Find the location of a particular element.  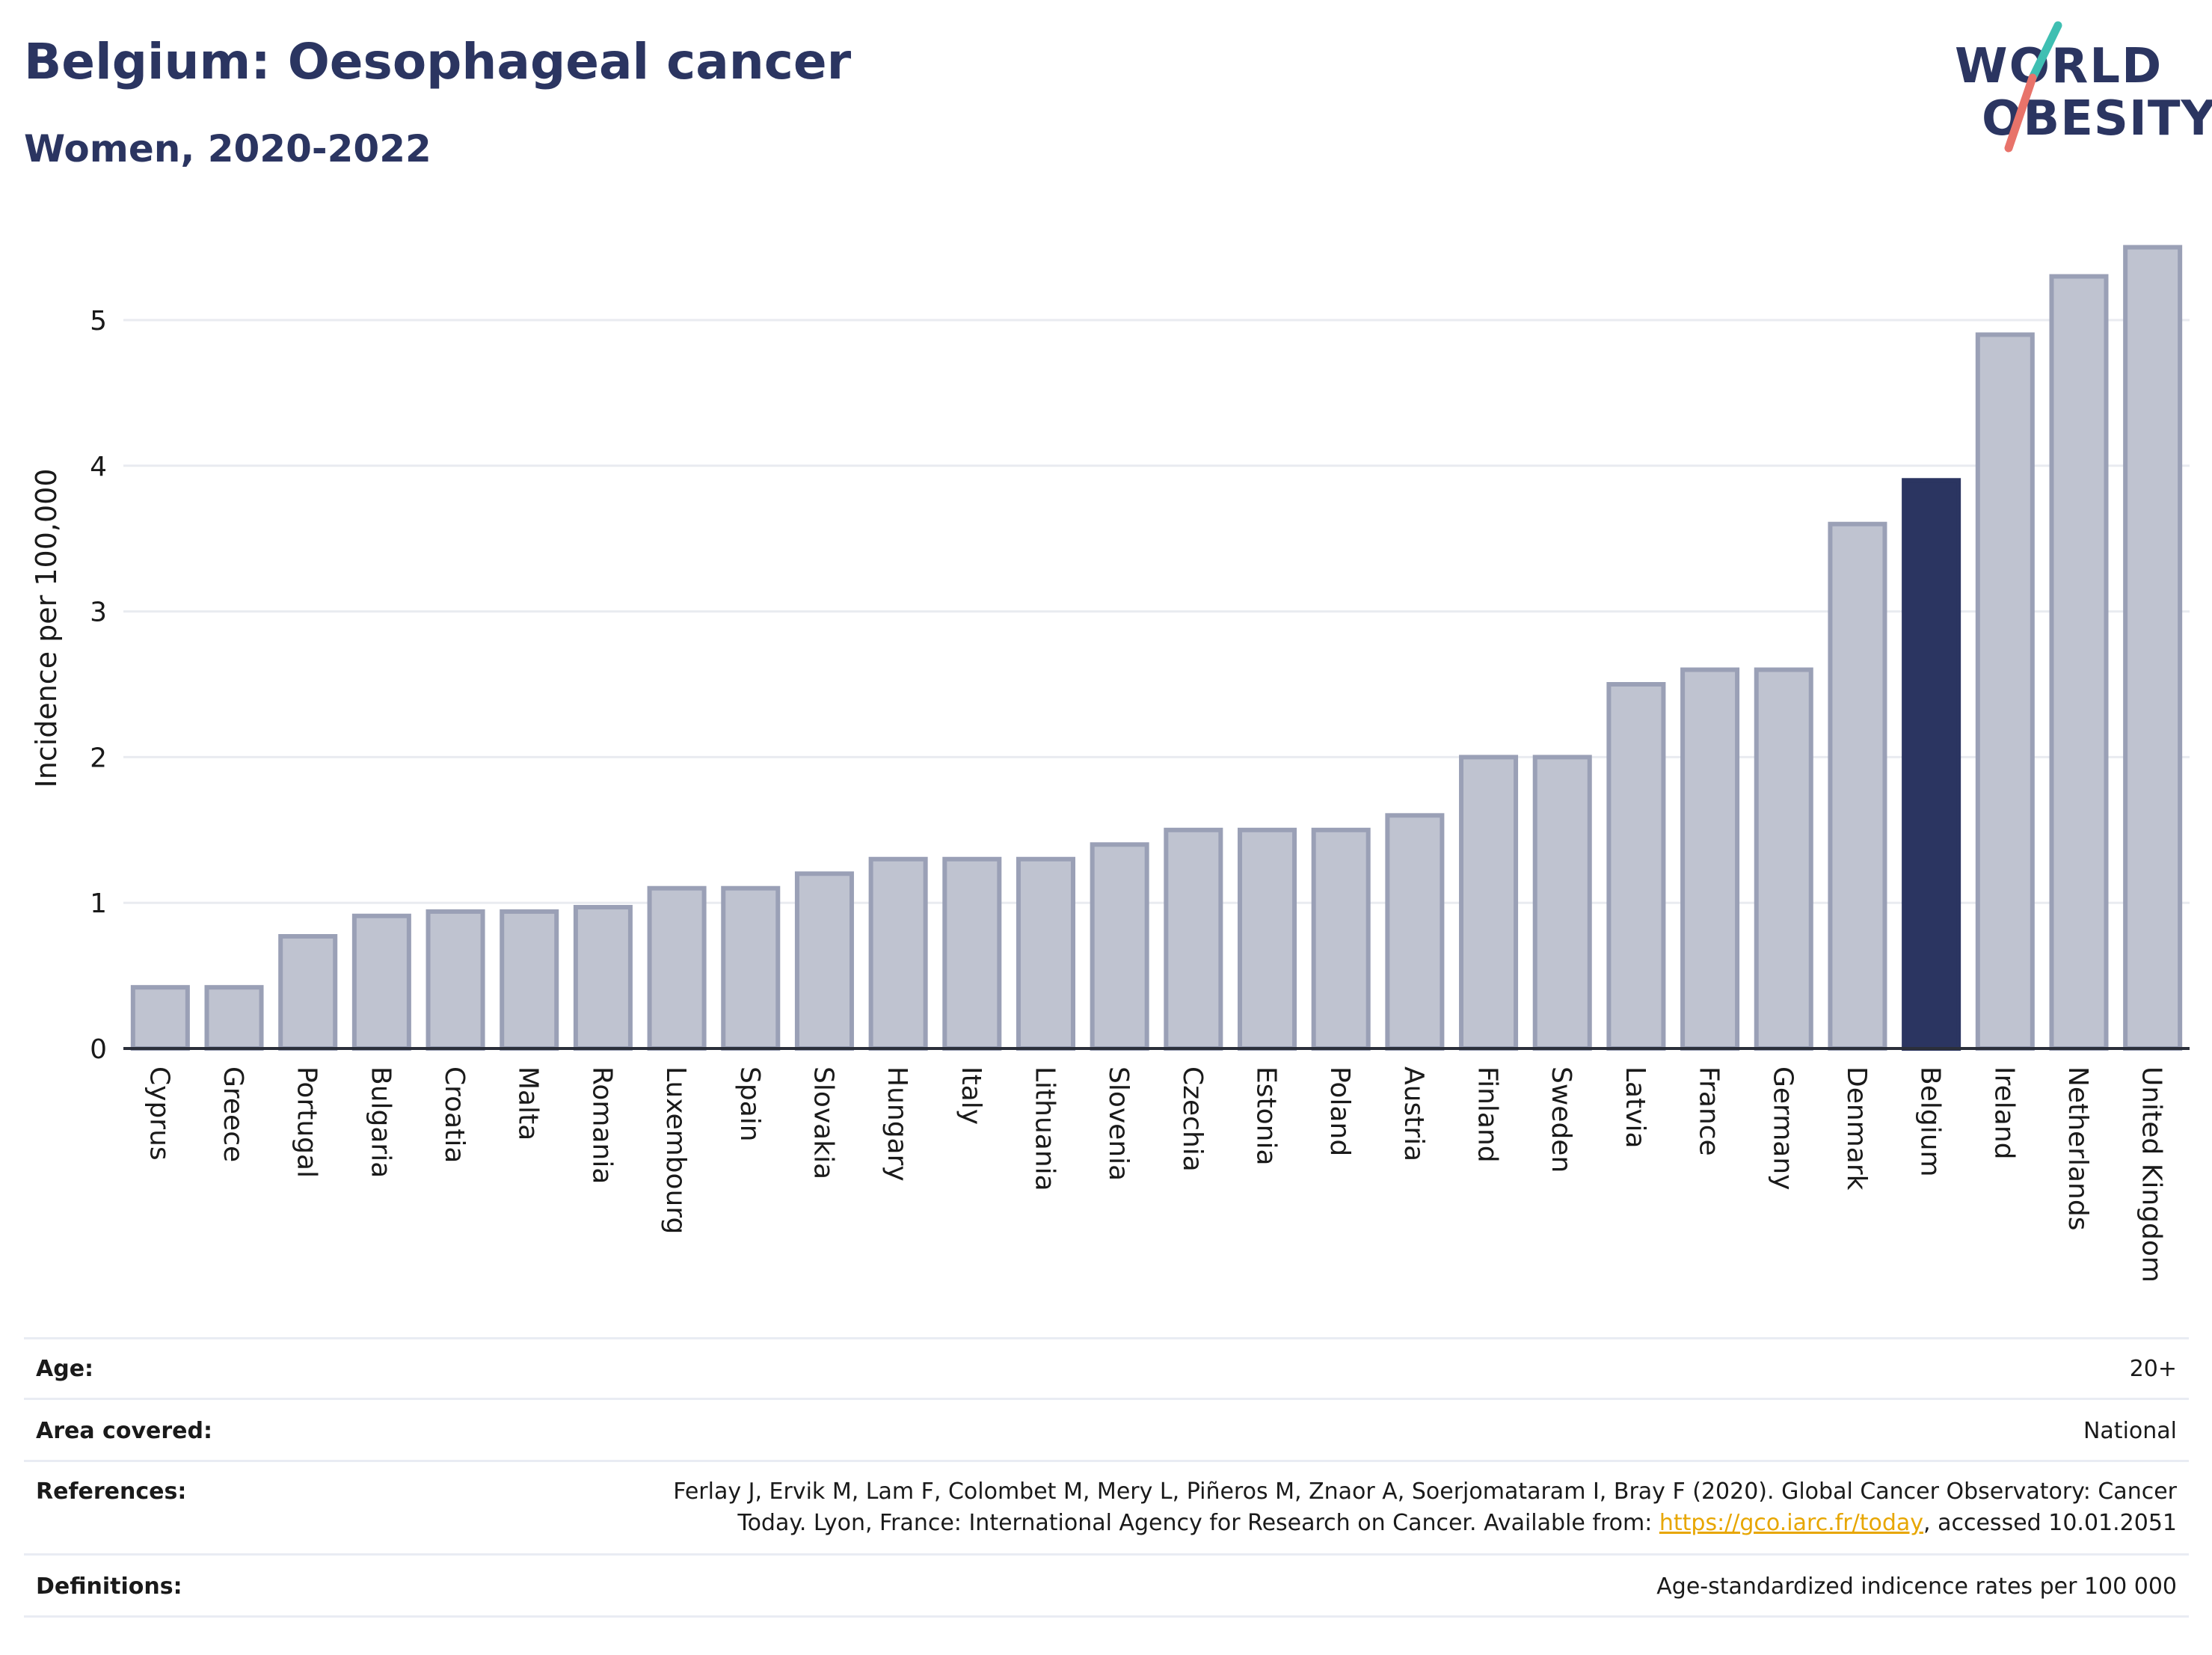

x-tick-label: Spain is located at coordinates (749, 1104).